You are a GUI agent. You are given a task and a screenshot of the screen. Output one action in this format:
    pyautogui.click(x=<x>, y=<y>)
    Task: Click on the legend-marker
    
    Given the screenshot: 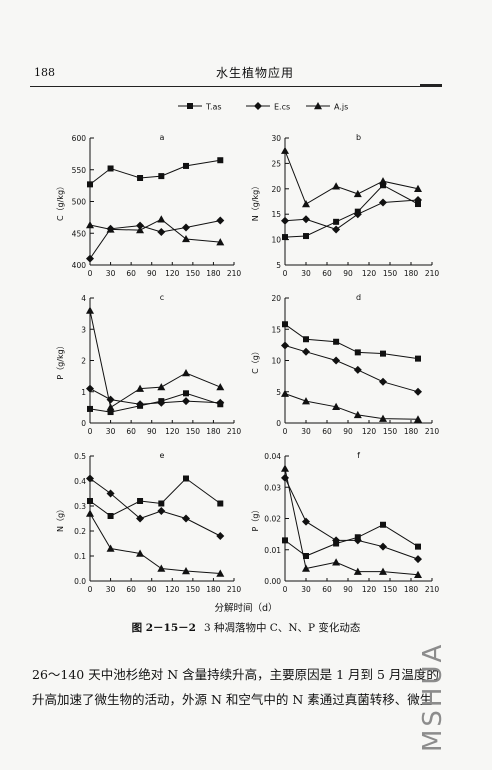 What is the action you would take?
    pyautogui.click(x=318, y=106)
    